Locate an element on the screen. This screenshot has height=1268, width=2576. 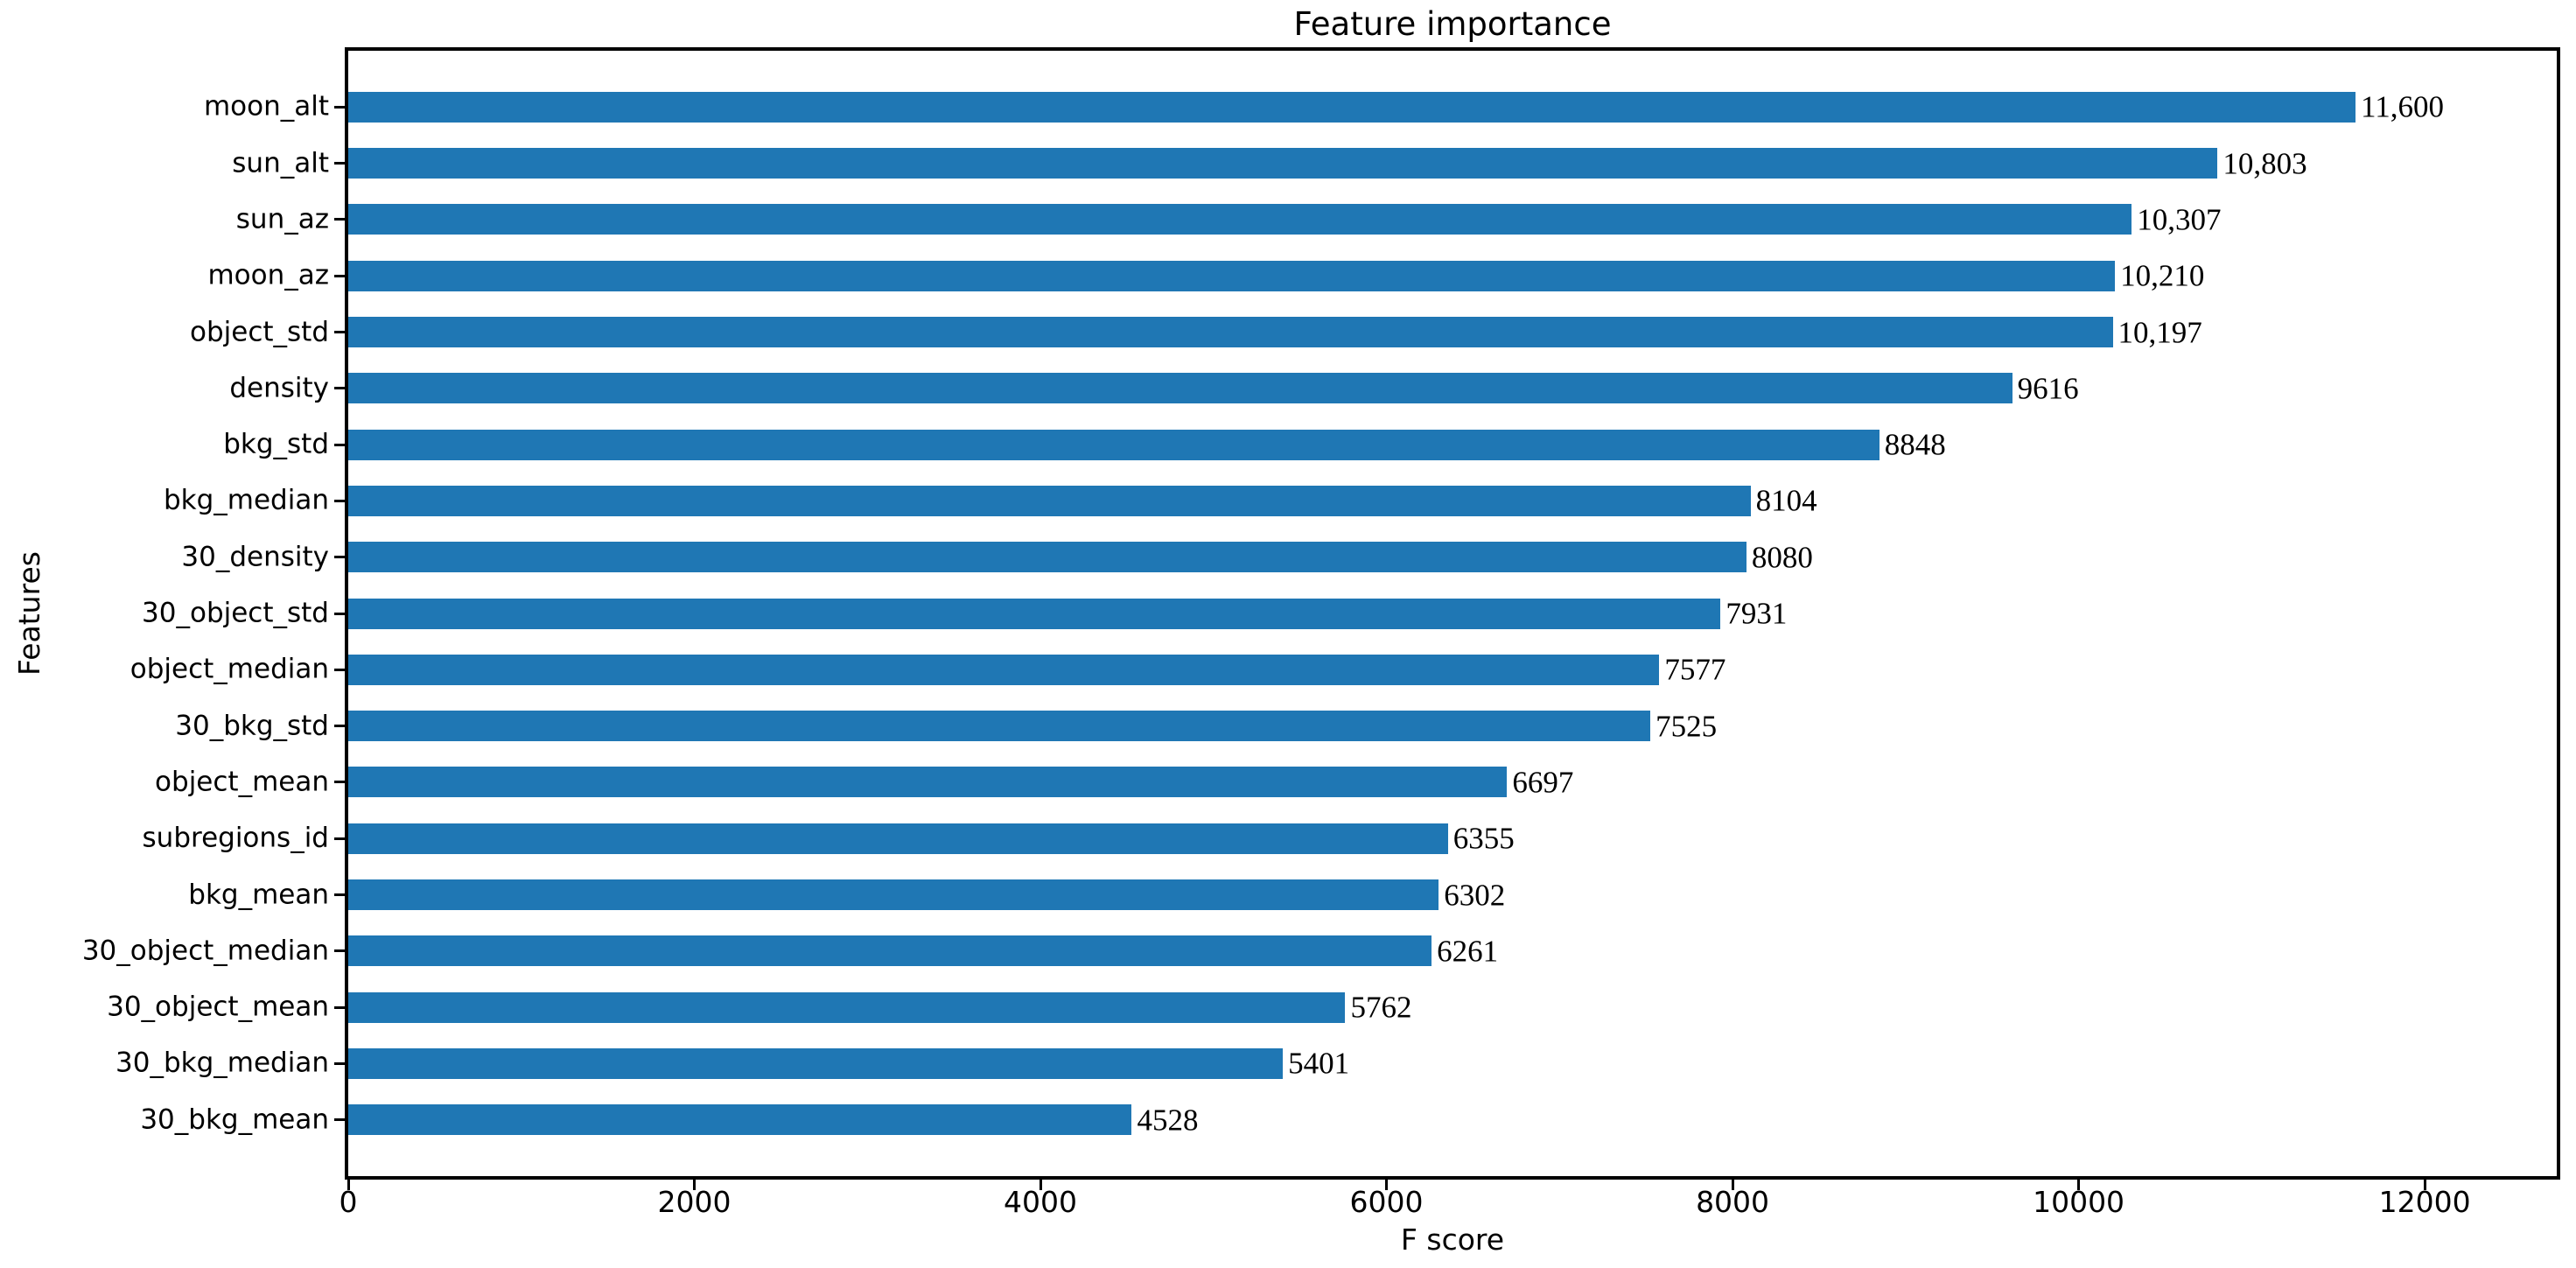
bar-value-label: 10,803 is located at coordinates (2264, 163).